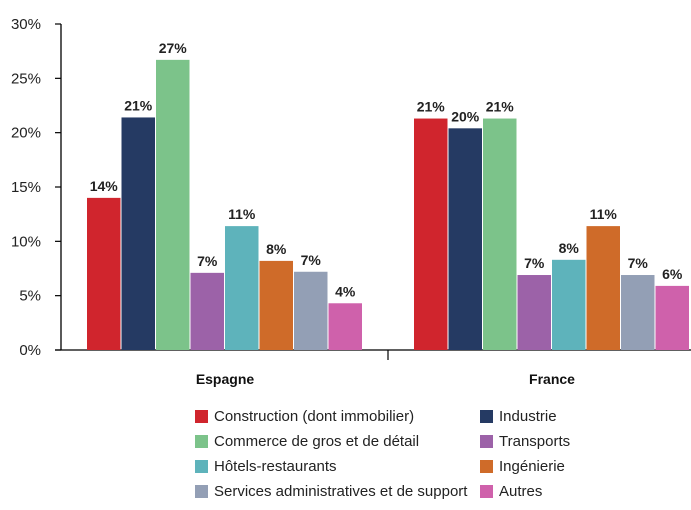  I want to click on y-tick-label: 30%, so click(26, 24).